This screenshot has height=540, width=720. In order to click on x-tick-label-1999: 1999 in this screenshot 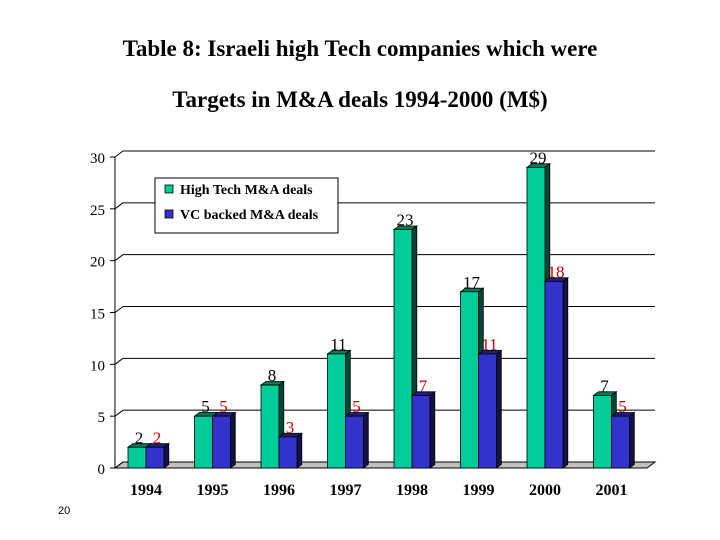, I will do `click(479, 490)`.